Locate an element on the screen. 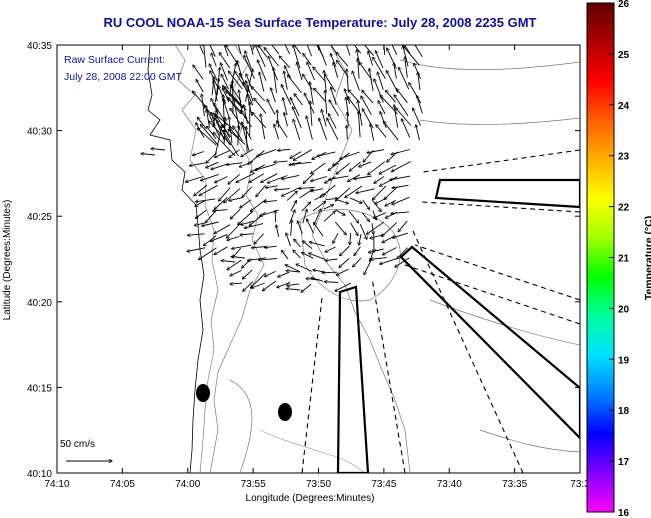  current-label-line1: Raw Surface Current: is located at coordinates (114, 60).